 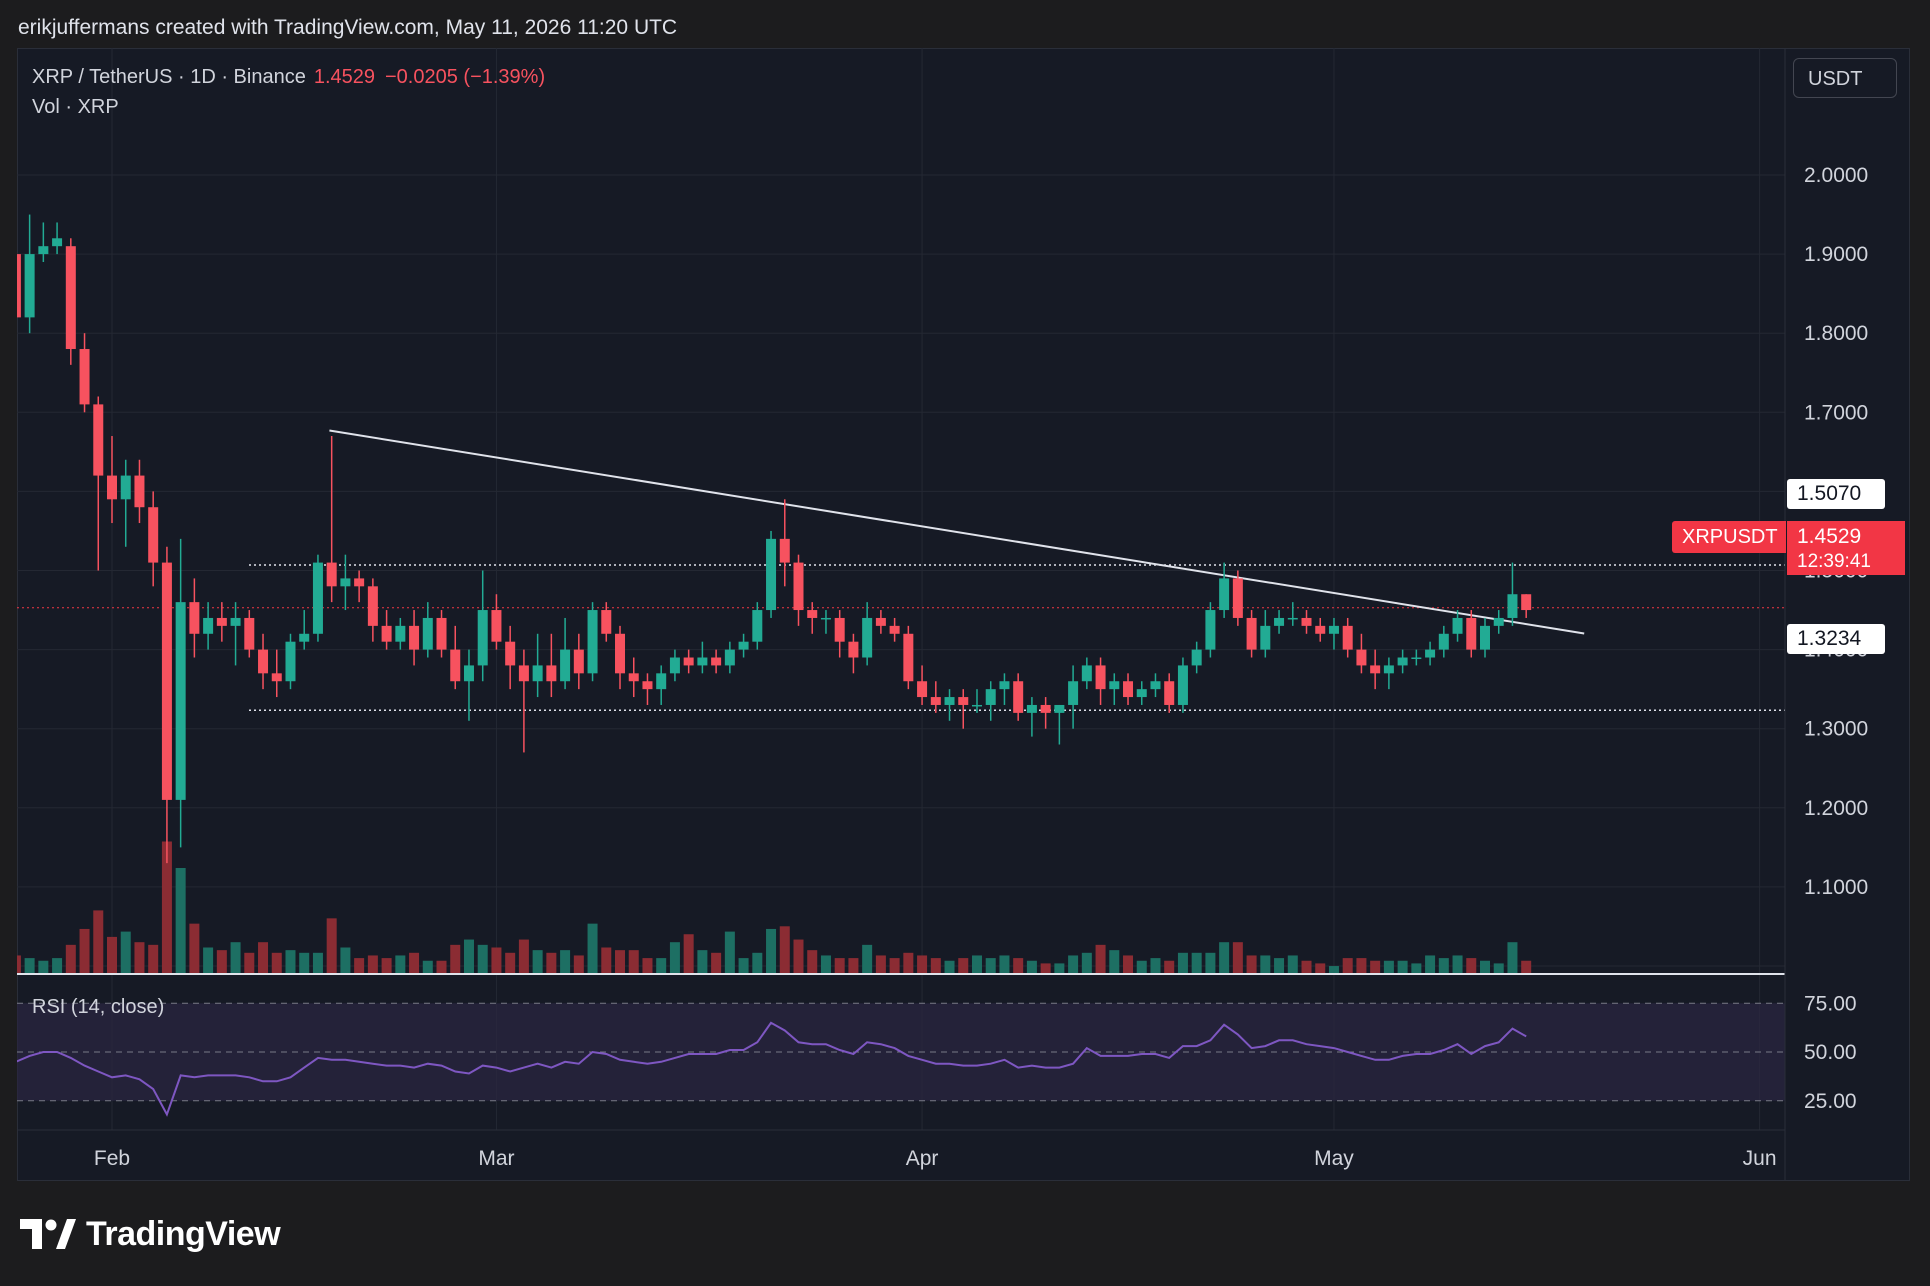 What do you see at coordinates (1845, 78) in the screenshot?
I see `currency-unit-button: USDT` at bounding box center [1845, 78].